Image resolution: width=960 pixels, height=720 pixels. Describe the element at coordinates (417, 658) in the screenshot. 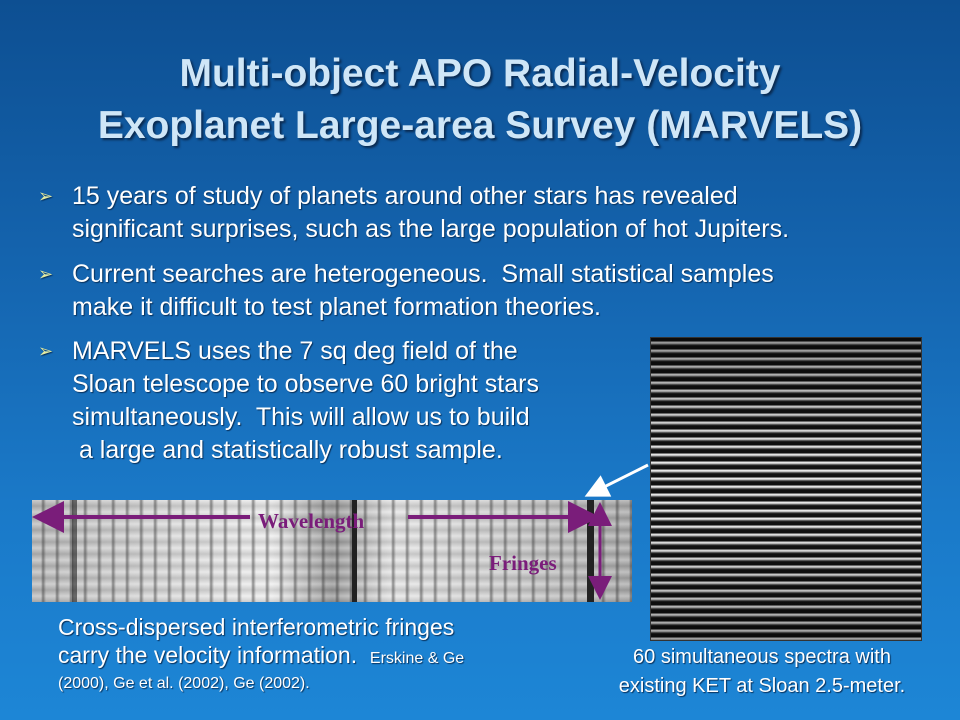

I see `reference-text: Erskine & Ge` at that location.